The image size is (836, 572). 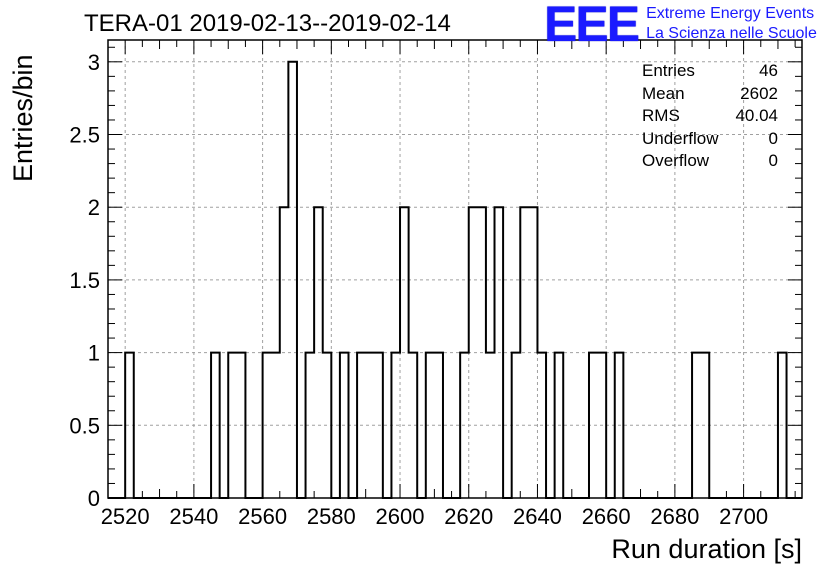 I want to click on y-tick-label: 1, so click(x=94, y=353).